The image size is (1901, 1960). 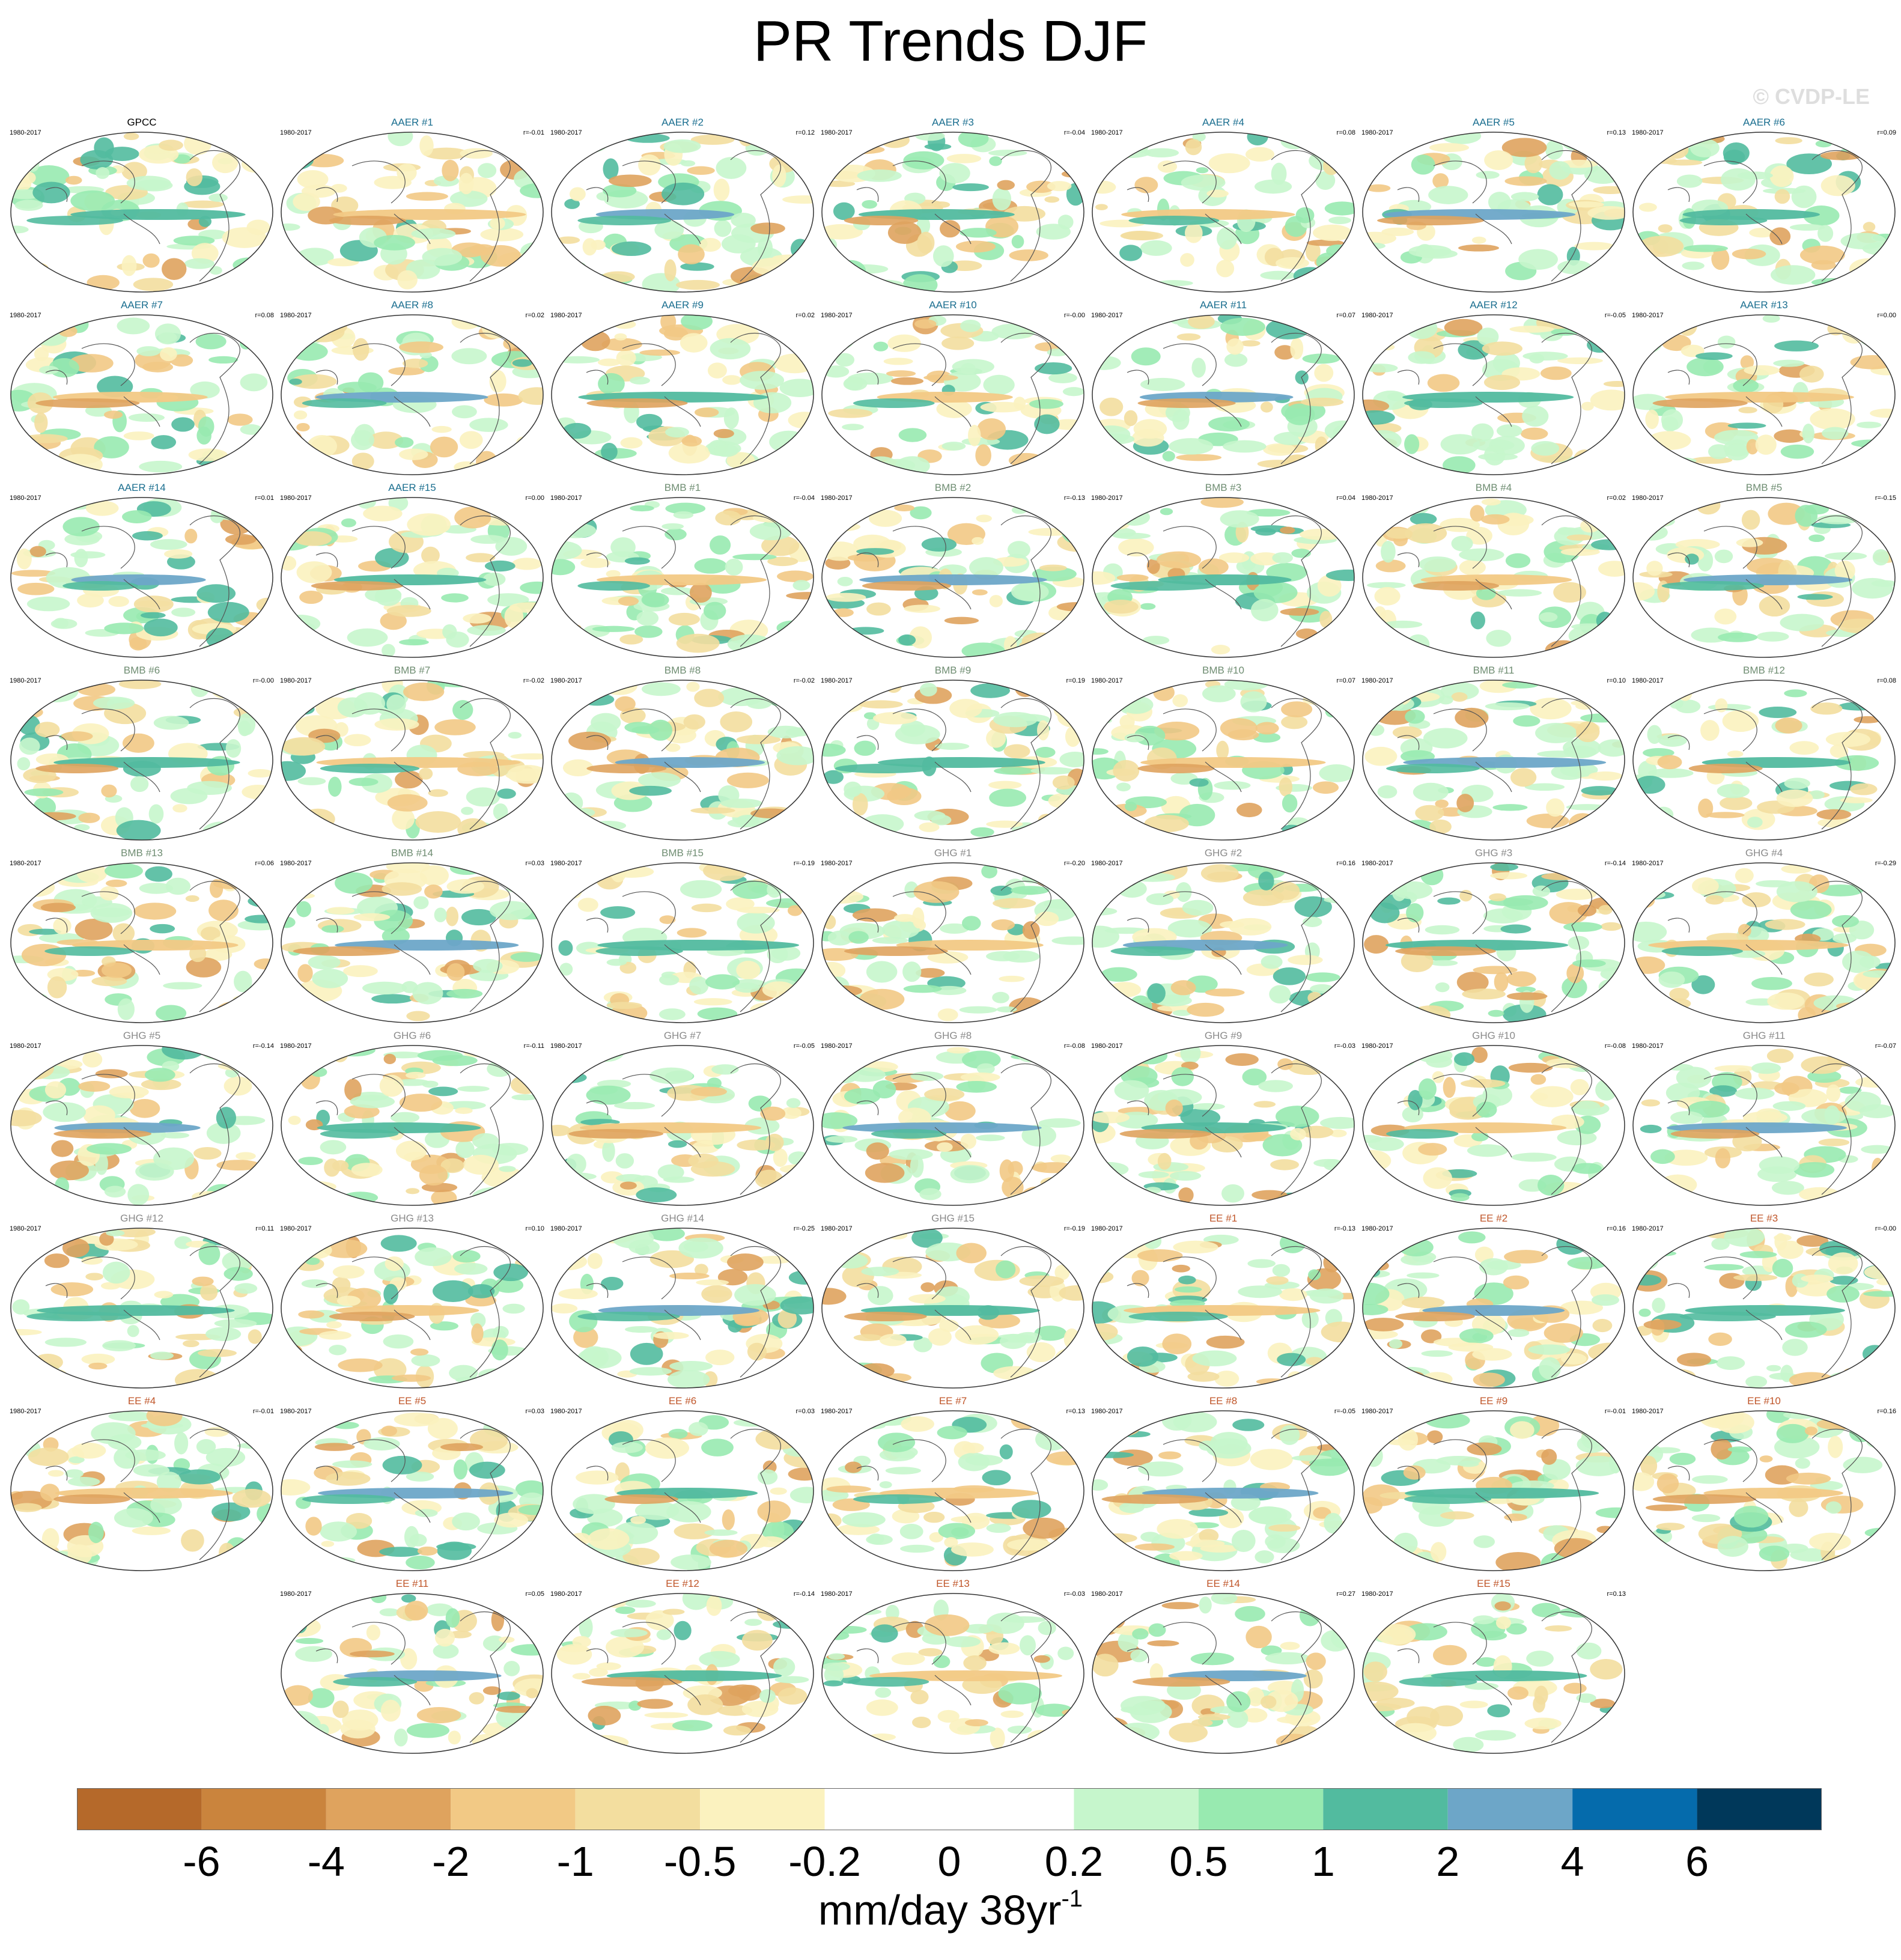 What do you see at coordinates (1811, 96) in the screenshot?
I see `watermark: © CVDP-LE` at bounding box center [1811, 96].